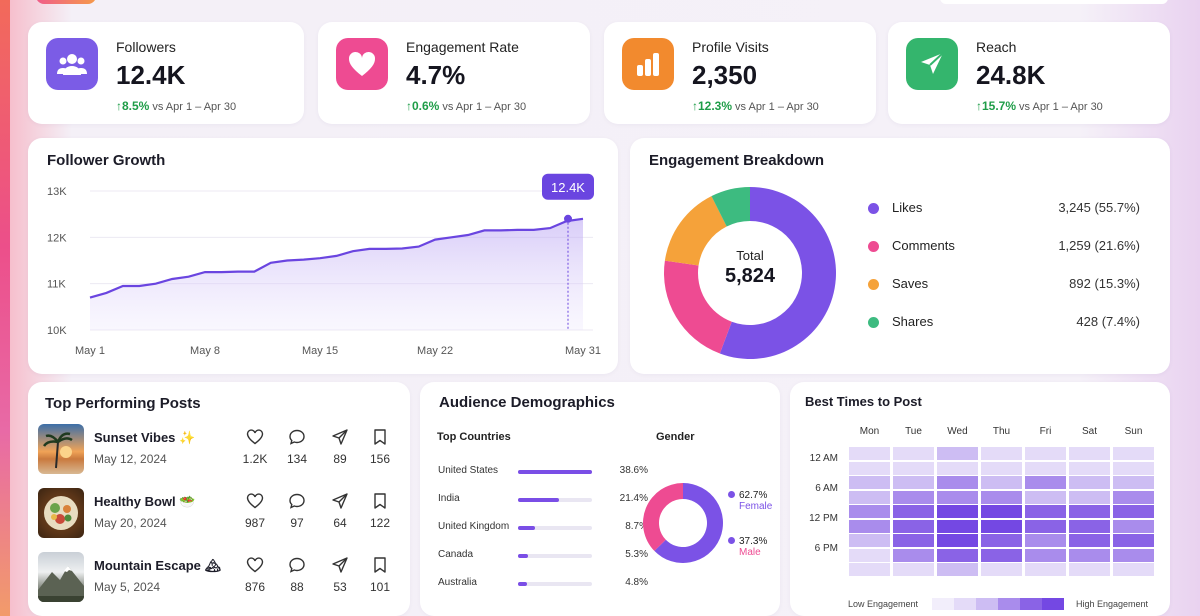 The width and height of the screenshot is (1200, 616). What do you see at coordinates (698, 307) in the screenshot?
I see `donut-slice-comments` at bounding box center [698, 307].